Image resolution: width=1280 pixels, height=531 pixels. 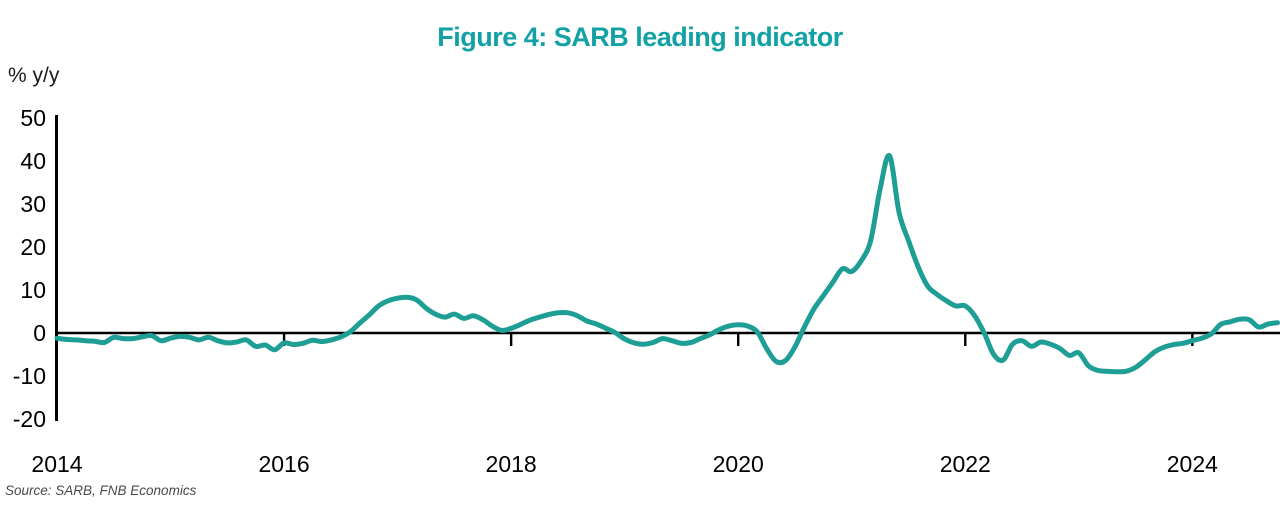 I want to click on y-tick-label: 0, so click(x=39, y=333).